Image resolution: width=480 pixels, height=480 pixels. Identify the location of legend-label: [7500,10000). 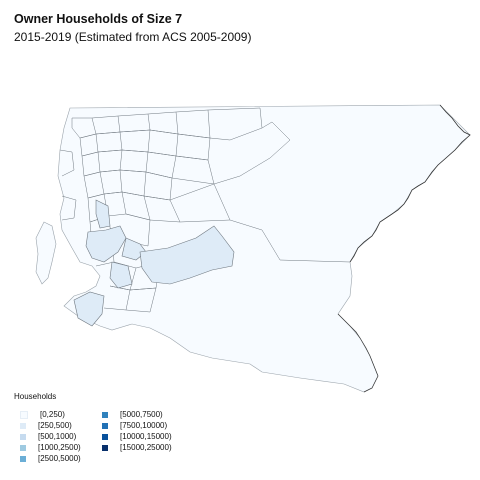
(143, 425).